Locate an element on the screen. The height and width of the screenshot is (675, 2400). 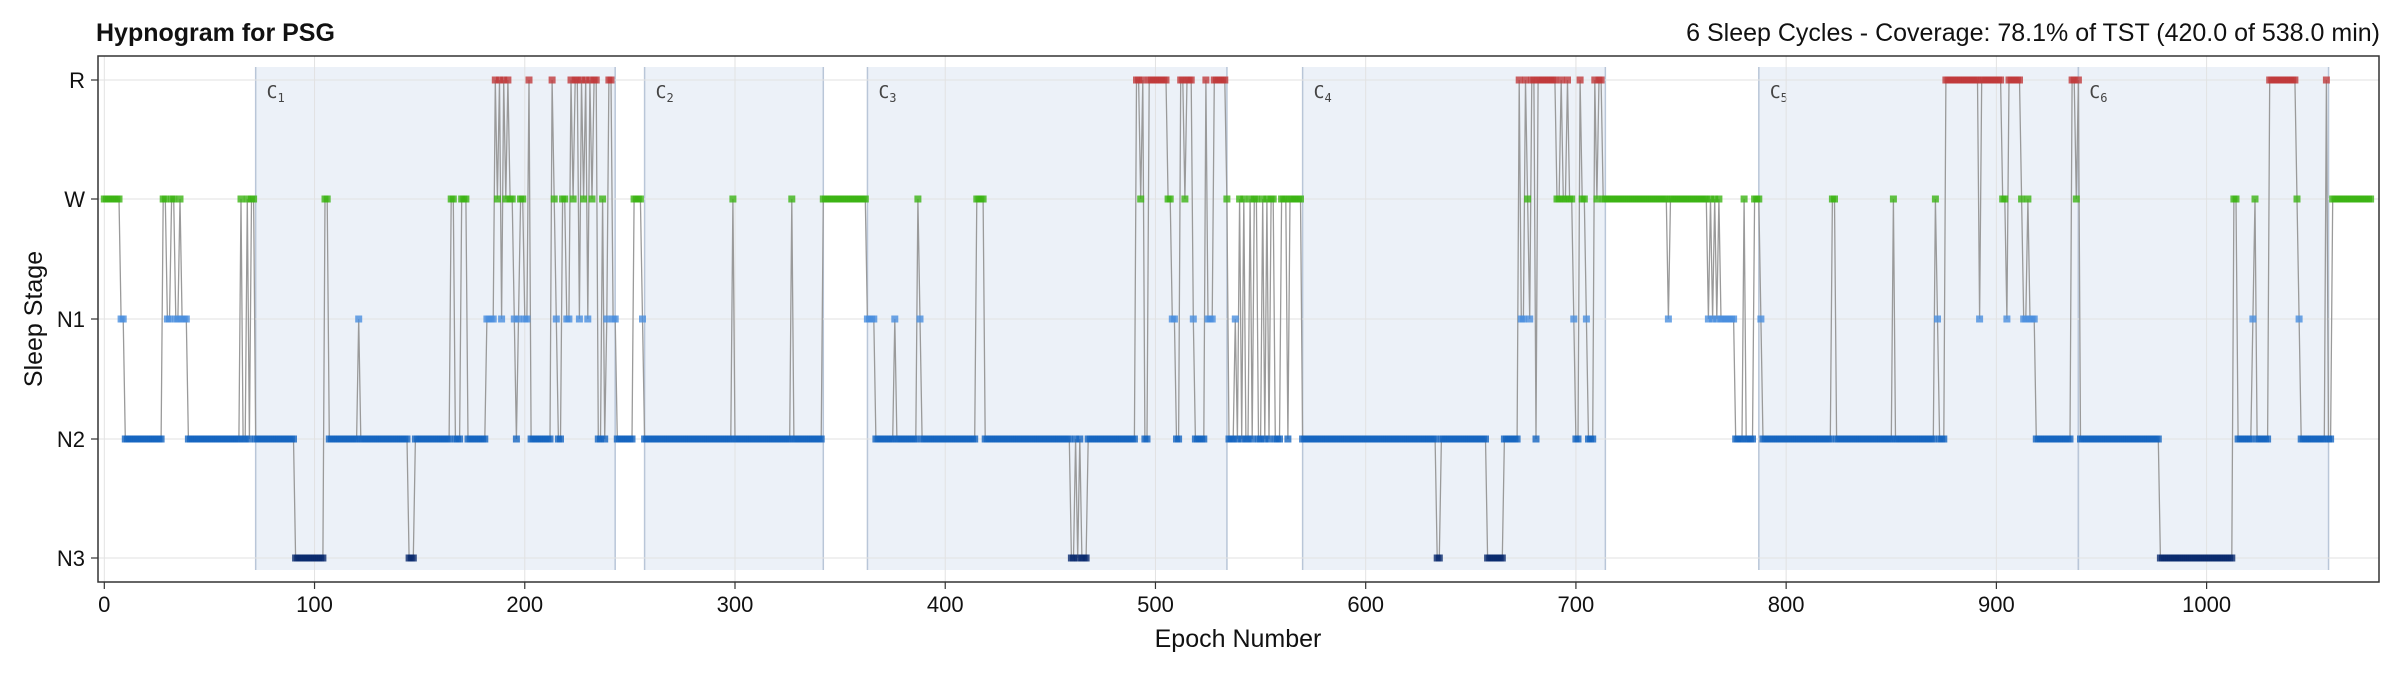
cycle-label-4: C4 is located at coordinates (1323, 93).